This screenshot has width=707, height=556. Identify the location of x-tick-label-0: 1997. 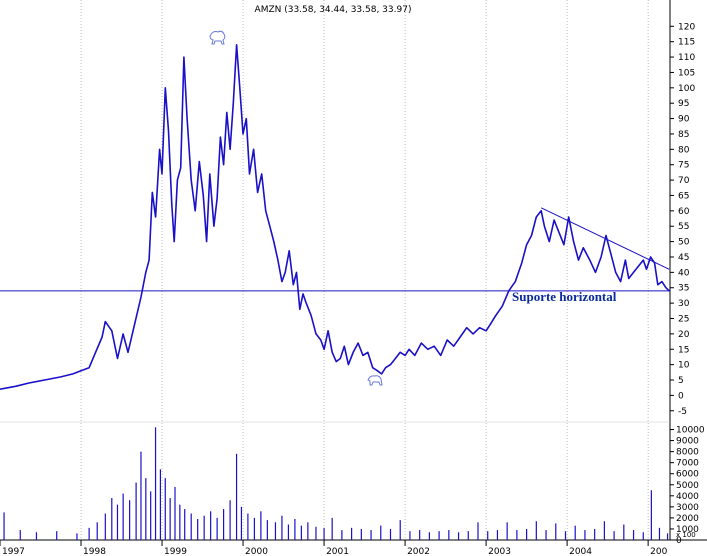
(13, 551).